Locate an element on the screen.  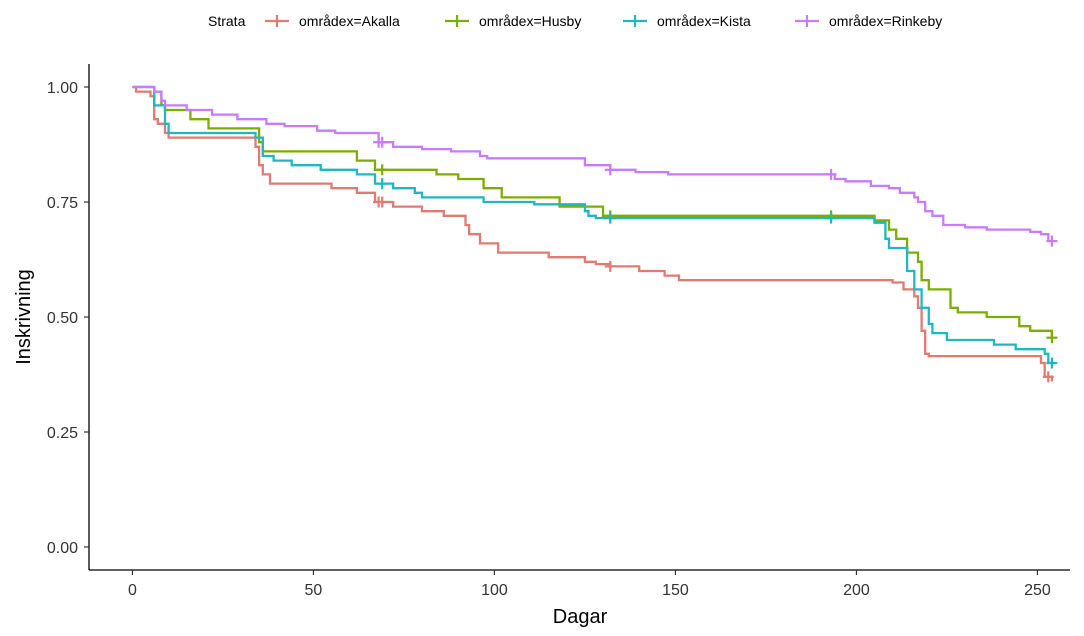
legend-item: områdex=Husby is located at coordinates (513, 21).